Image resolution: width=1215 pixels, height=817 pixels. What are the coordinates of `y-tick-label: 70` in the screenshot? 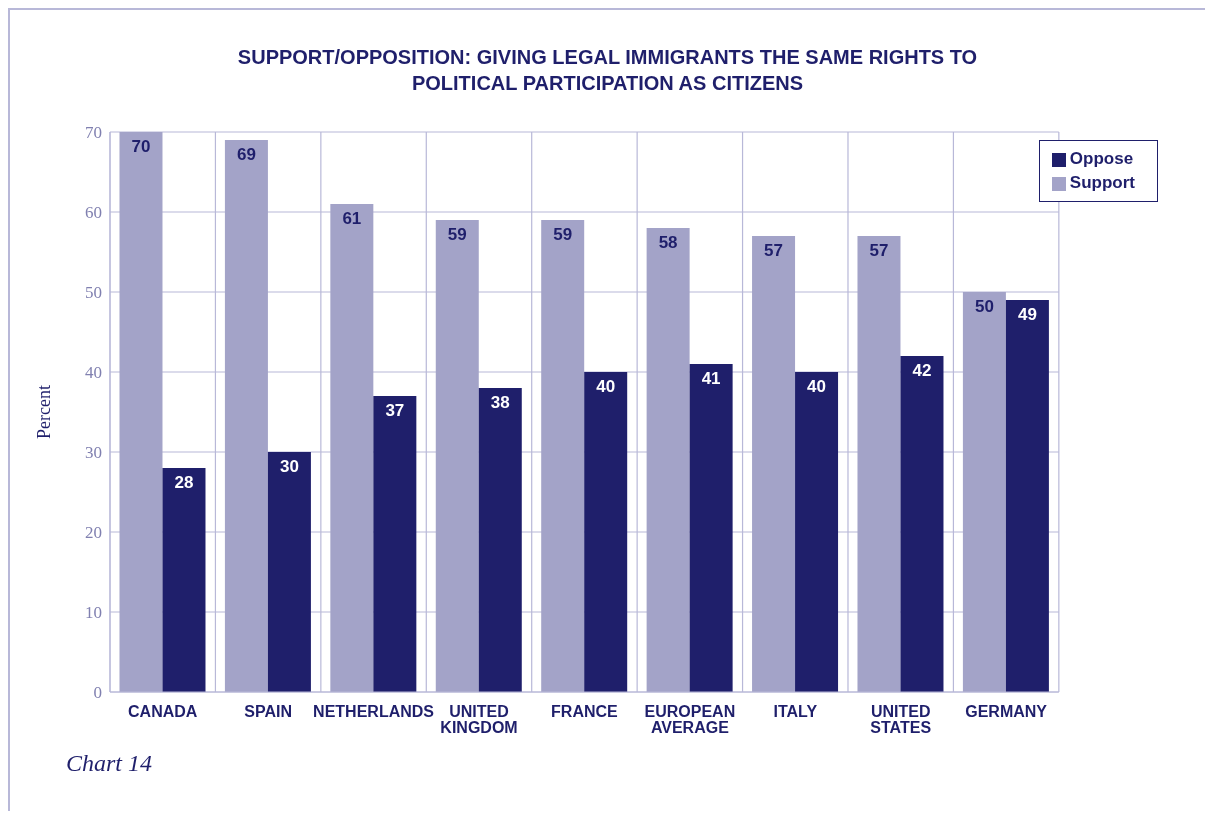 It's located at (93, 133).